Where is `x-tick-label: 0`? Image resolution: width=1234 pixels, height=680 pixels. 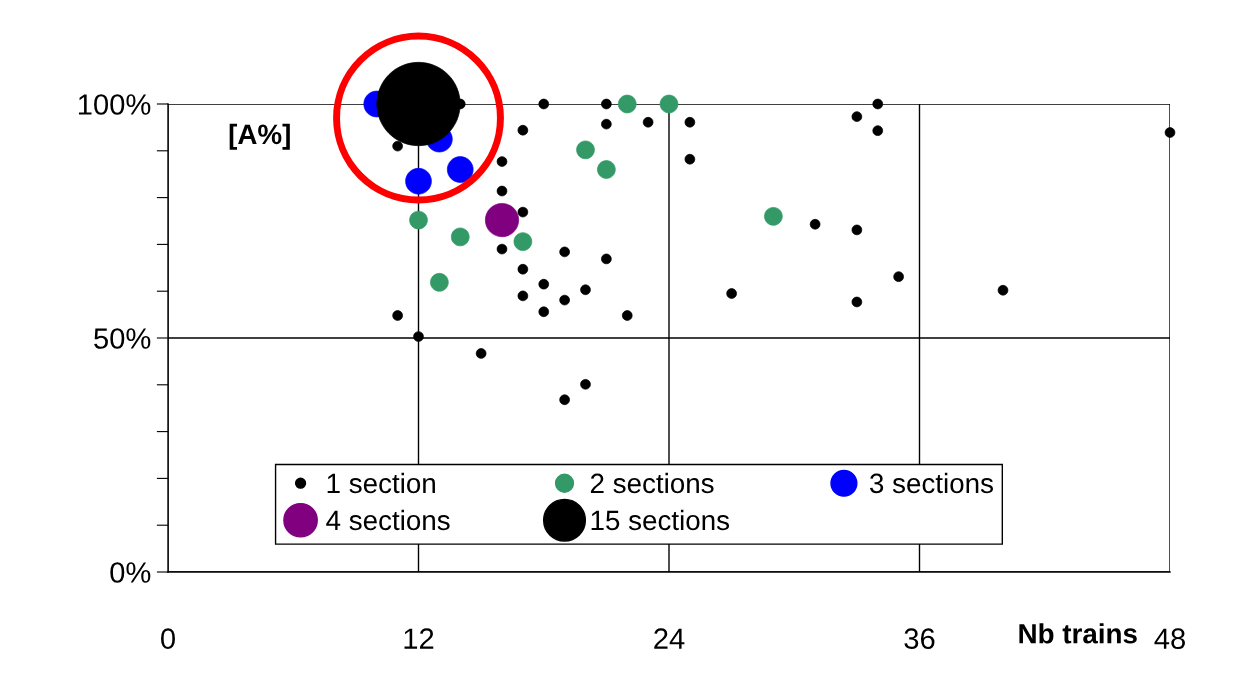
x-tick-label: 0 is located at coordinates (168, 638).